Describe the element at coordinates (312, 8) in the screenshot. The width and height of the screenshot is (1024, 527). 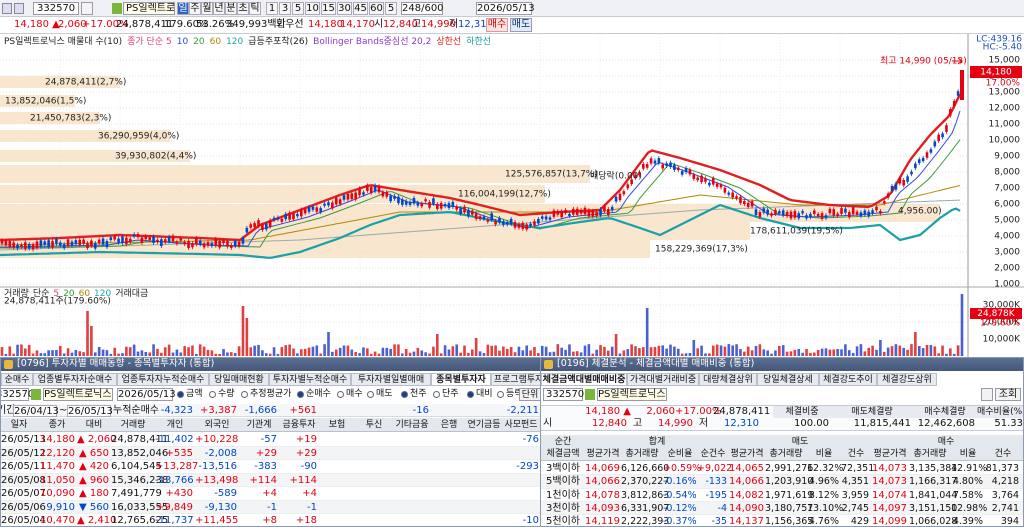
I see `interval-button: 10` at that location.